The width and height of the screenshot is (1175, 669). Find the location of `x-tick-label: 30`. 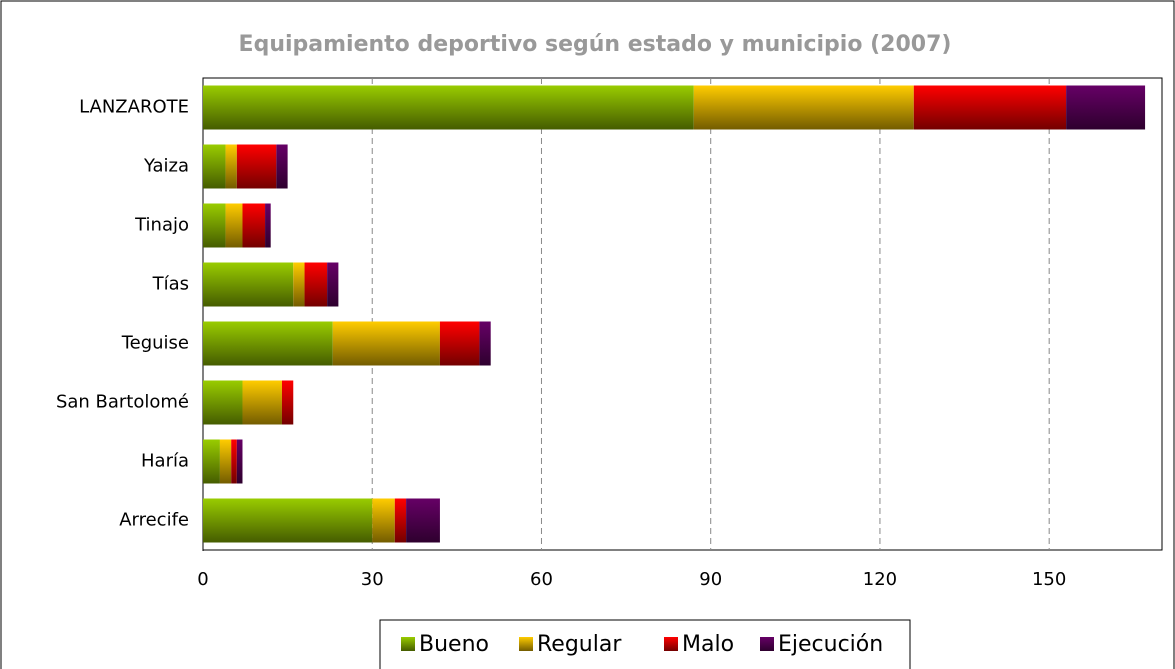

x-tick-label: 30 is located at coordinates (372, 579).